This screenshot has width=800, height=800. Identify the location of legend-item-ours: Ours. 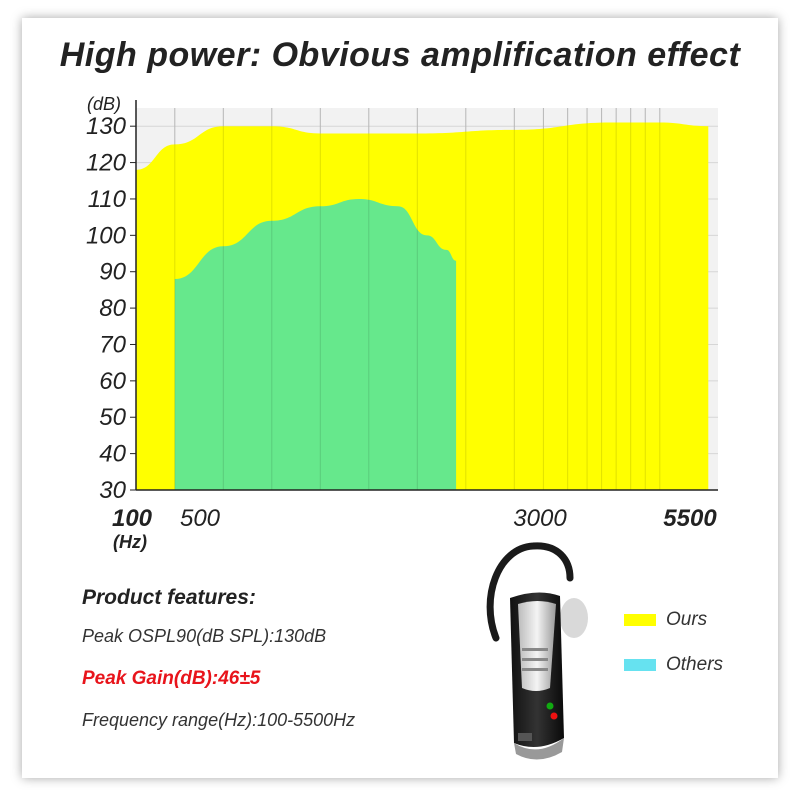
(666, 619).